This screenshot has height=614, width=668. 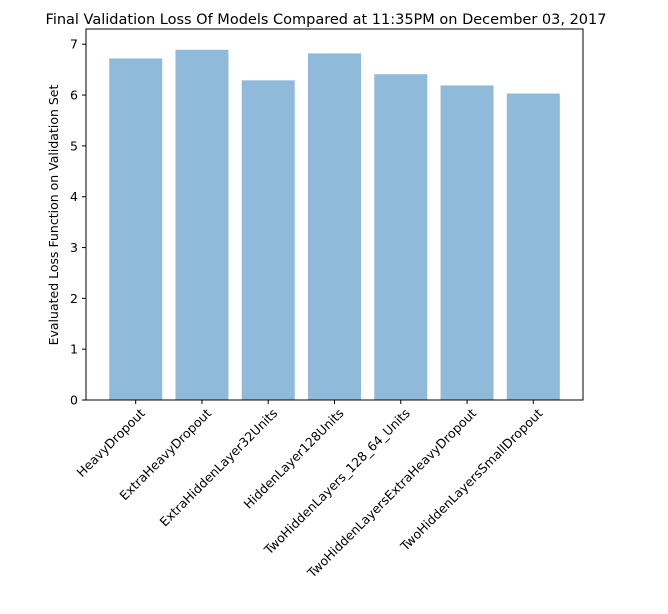 I want to click on bar-TwoHiddenLayersExtraHeavyDropout, so click(x=467, y=243).